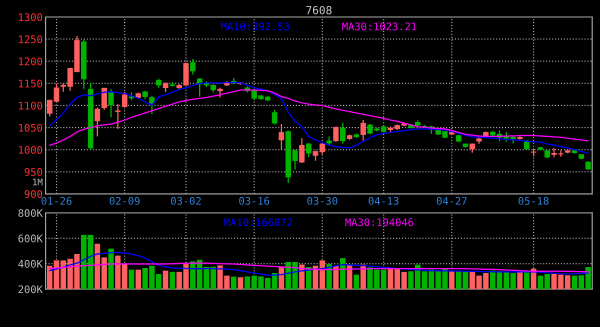 The image size is (600, 327). What do you see at coordinates (186, 200) in the screenshot?
I see `x-tick-label: 03-02` at bounding box center [186, 200].